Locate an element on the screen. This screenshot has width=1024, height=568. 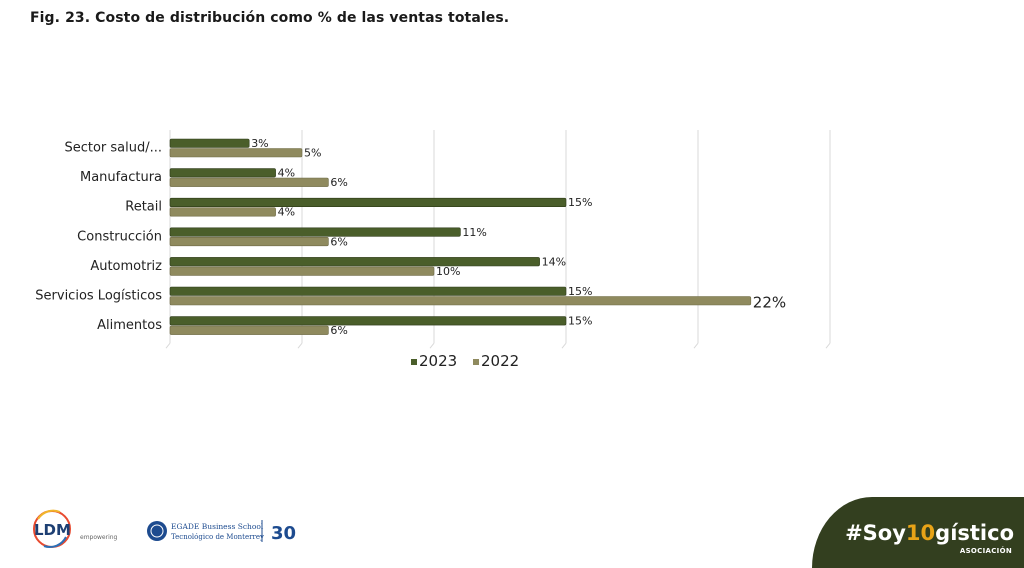
ldm-tagline: empowering is located at coordinates (99, 537).